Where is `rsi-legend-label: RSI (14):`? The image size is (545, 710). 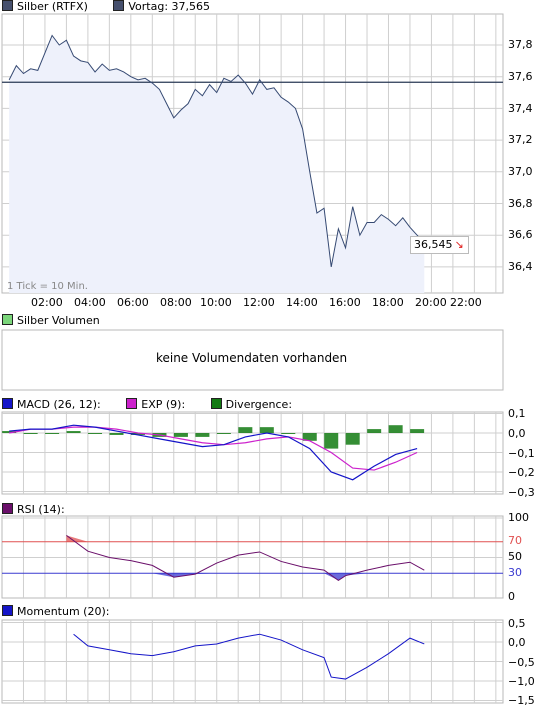
rsi-legend-label: RSI (14): is located at coordinates (41, 509).